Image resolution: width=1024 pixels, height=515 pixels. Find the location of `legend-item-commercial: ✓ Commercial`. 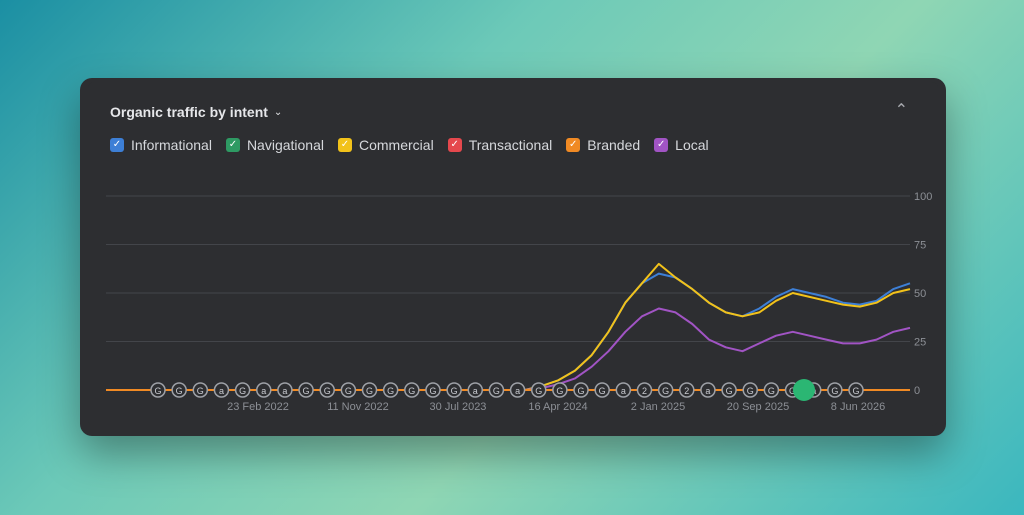

legend-item-commercial: ✓ Commercial is located at coordinates (386, 145).